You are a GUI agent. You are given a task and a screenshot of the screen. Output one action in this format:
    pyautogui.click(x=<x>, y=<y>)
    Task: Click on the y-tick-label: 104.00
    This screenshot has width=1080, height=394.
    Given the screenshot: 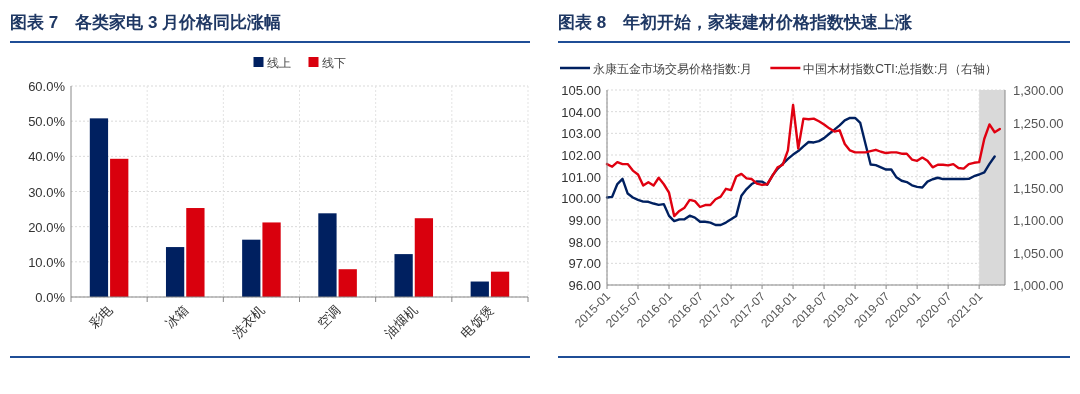 What is the action you would take?
    pyautogui.click(x=581, y=112)
    